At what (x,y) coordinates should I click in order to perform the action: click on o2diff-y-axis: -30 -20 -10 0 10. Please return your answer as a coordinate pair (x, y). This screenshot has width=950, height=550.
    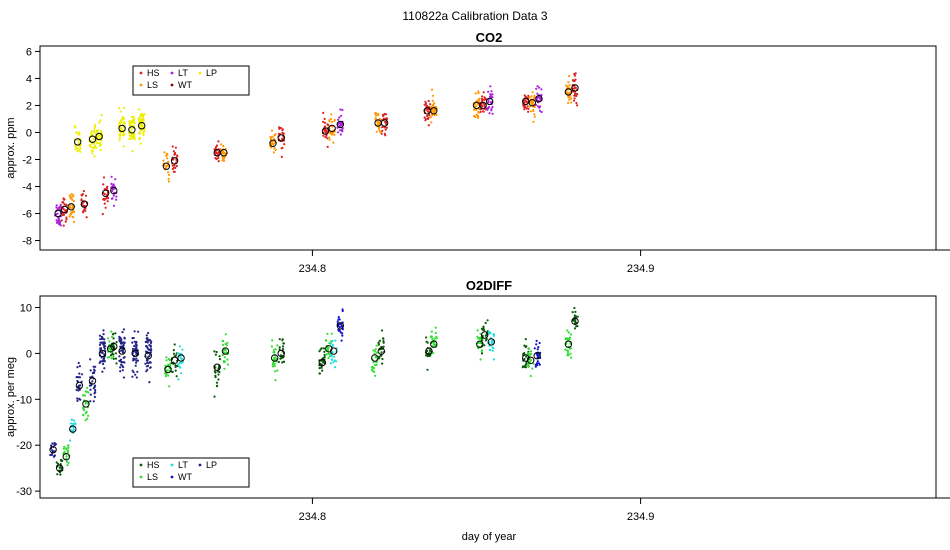
    Looking at the image, I should click on (28, 400).